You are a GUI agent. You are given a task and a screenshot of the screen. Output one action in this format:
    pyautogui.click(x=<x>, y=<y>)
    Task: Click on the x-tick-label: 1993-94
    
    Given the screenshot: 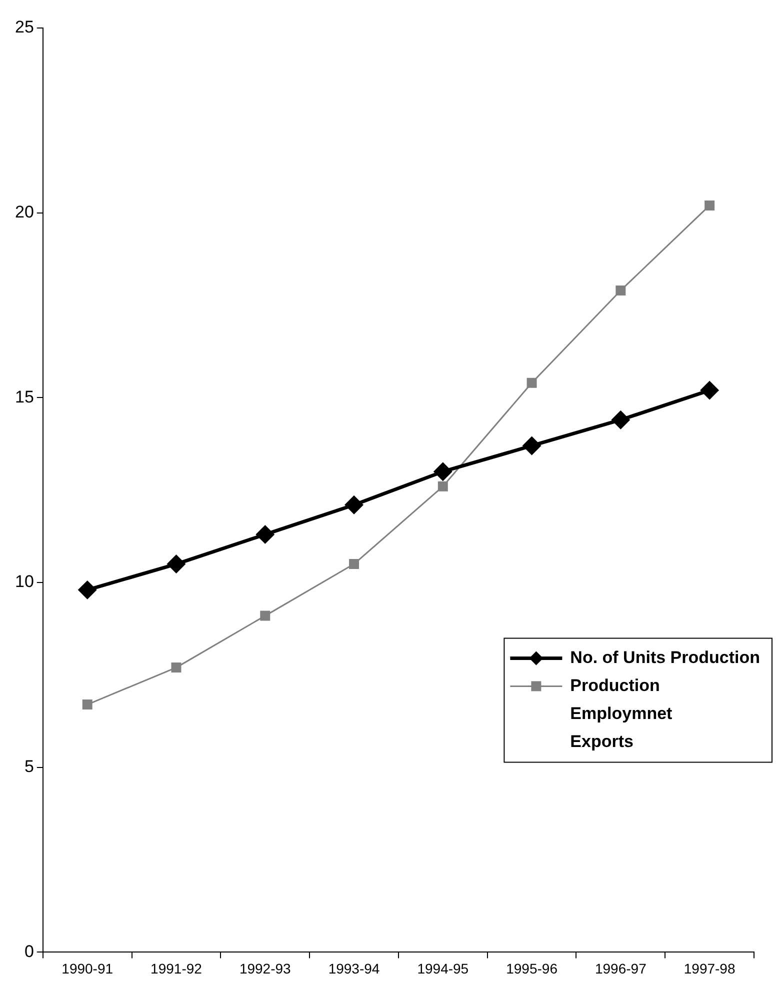 What is the action you would take?
    pyautogui.click(x=354, y=968)
    